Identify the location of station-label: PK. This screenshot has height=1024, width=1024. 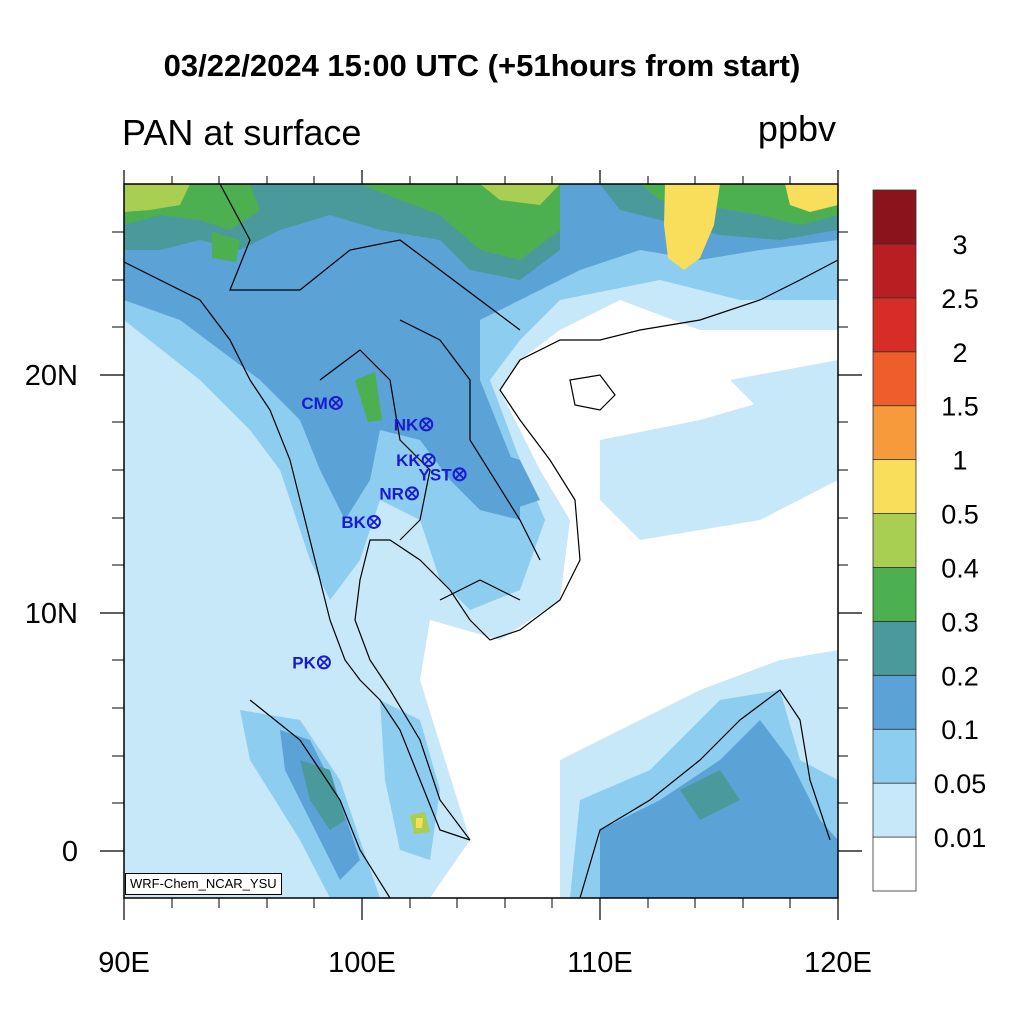
(304, 662).